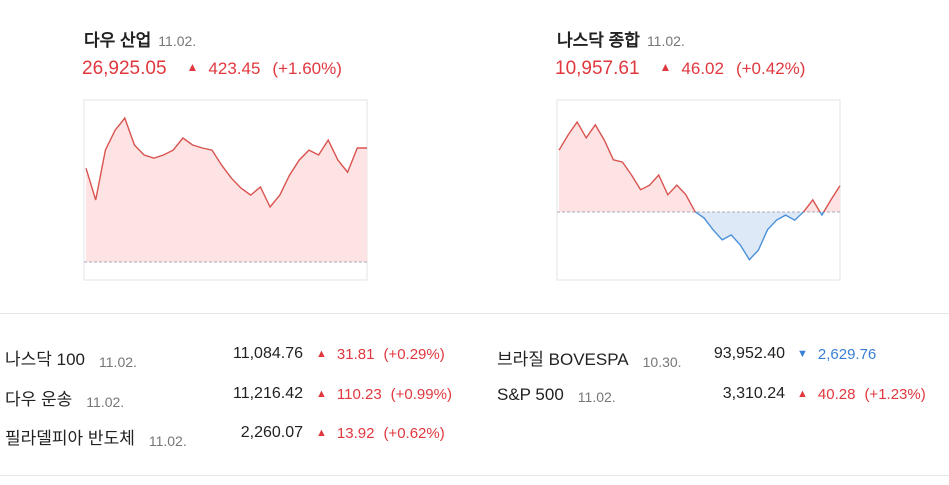 Image resolution: width=949 pixels, height=485 pixels. I want to click on index-quote: 10,957.61 ▲ 46.02 (+0.42%), so click(680, 69).